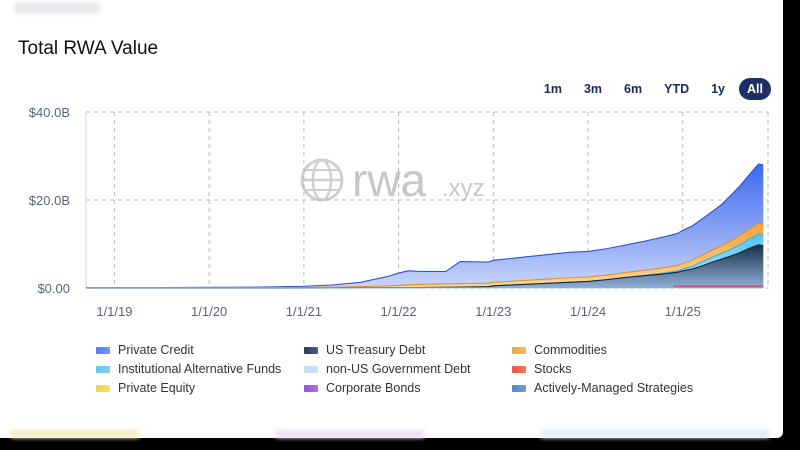 Image resolution: width=800 pixels, height=450 pixels. I want to click on x-tick-label: 1/1/21, so click(304, 311).